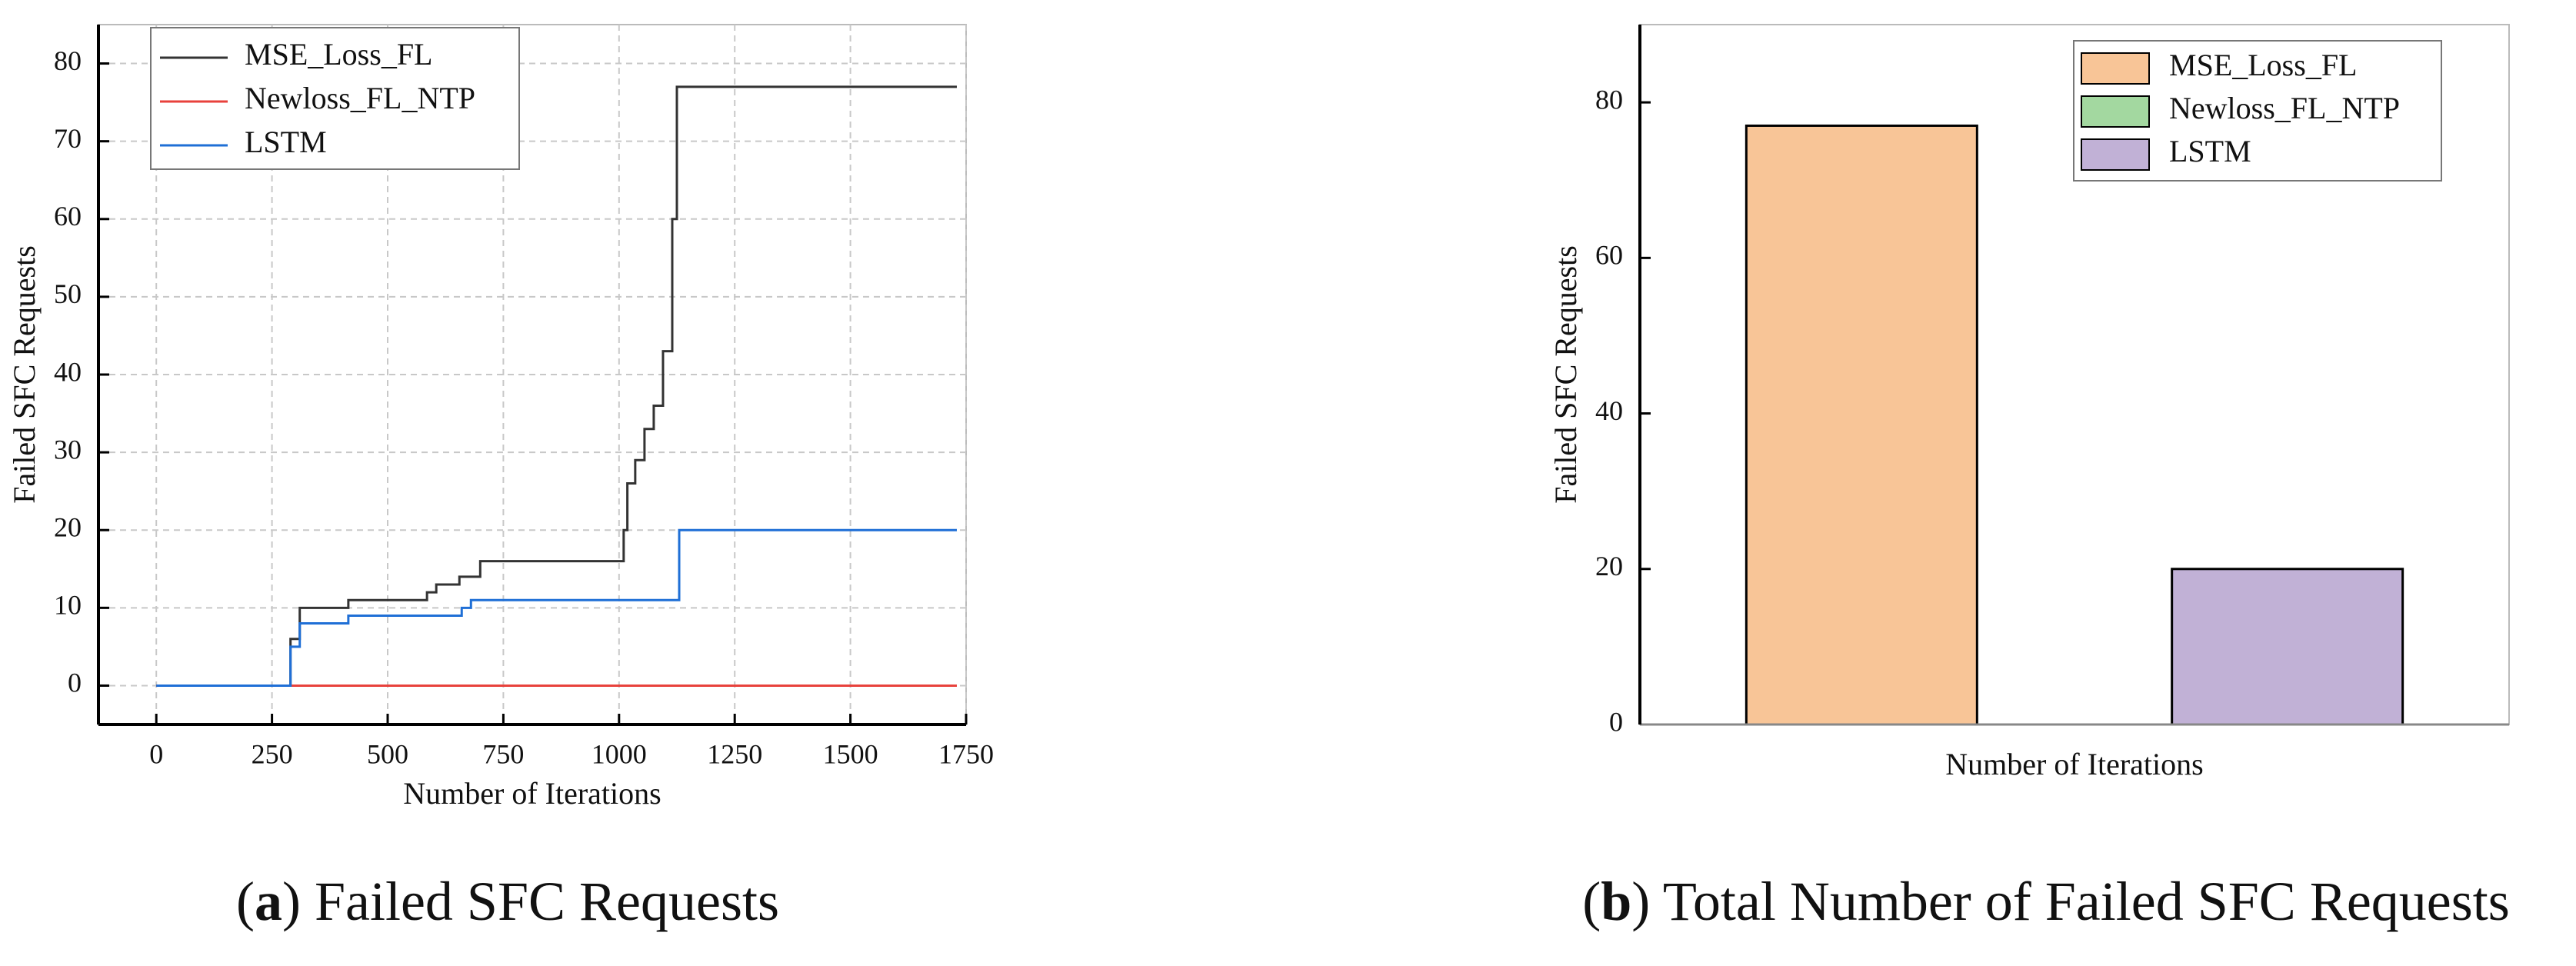  I want to click on y-tick-label: 70, so click(68, 138).